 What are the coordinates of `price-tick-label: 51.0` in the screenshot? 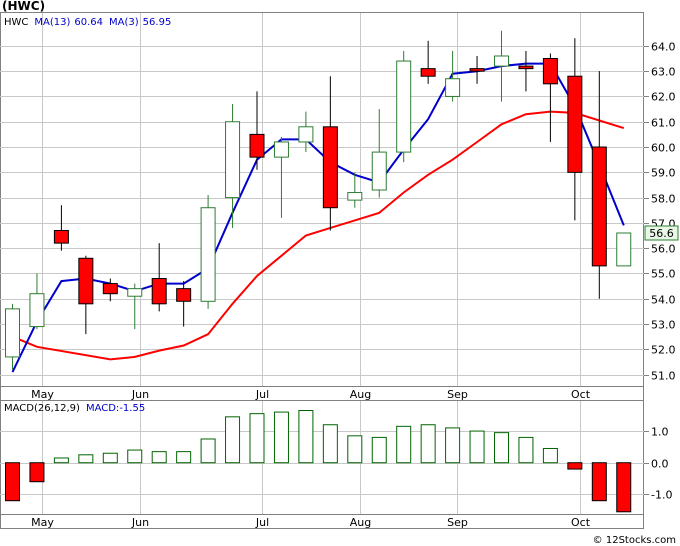 It's located at (663, 376).